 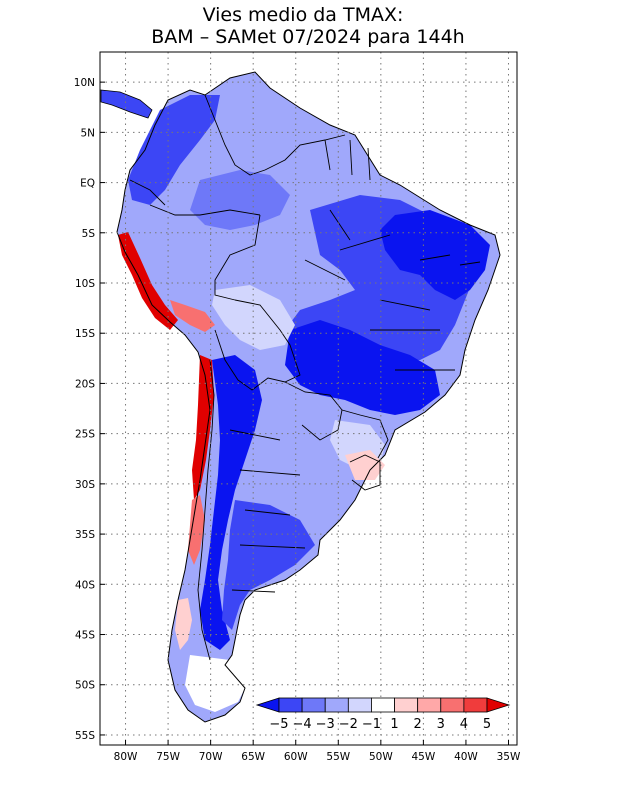 I want to click on border-venezuela-colombia, so click(x=235, y=135).